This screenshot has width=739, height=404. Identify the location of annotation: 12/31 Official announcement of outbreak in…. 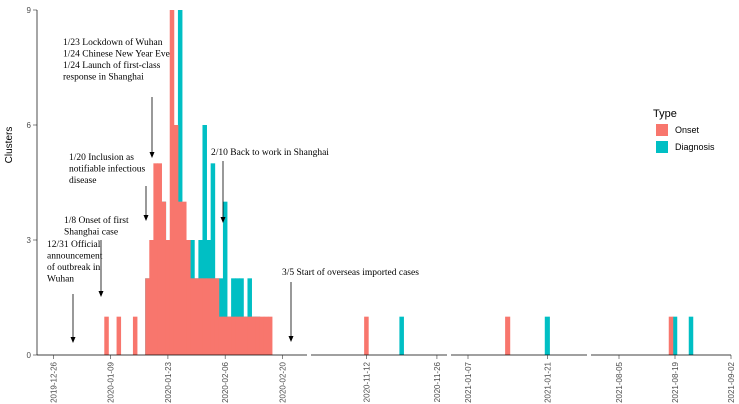
(75, 291).